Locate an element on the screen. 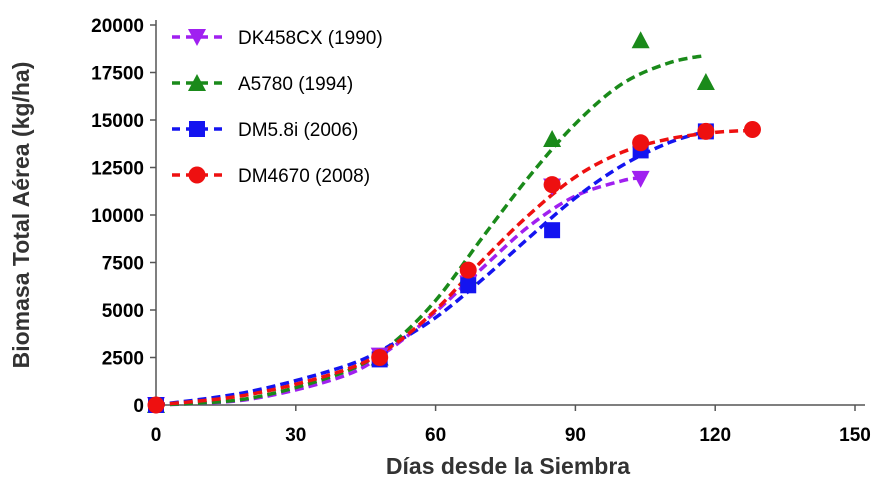 This screenshot has width=883, height=479. x-tick-label: 120 is located at coordinates (715, 435).